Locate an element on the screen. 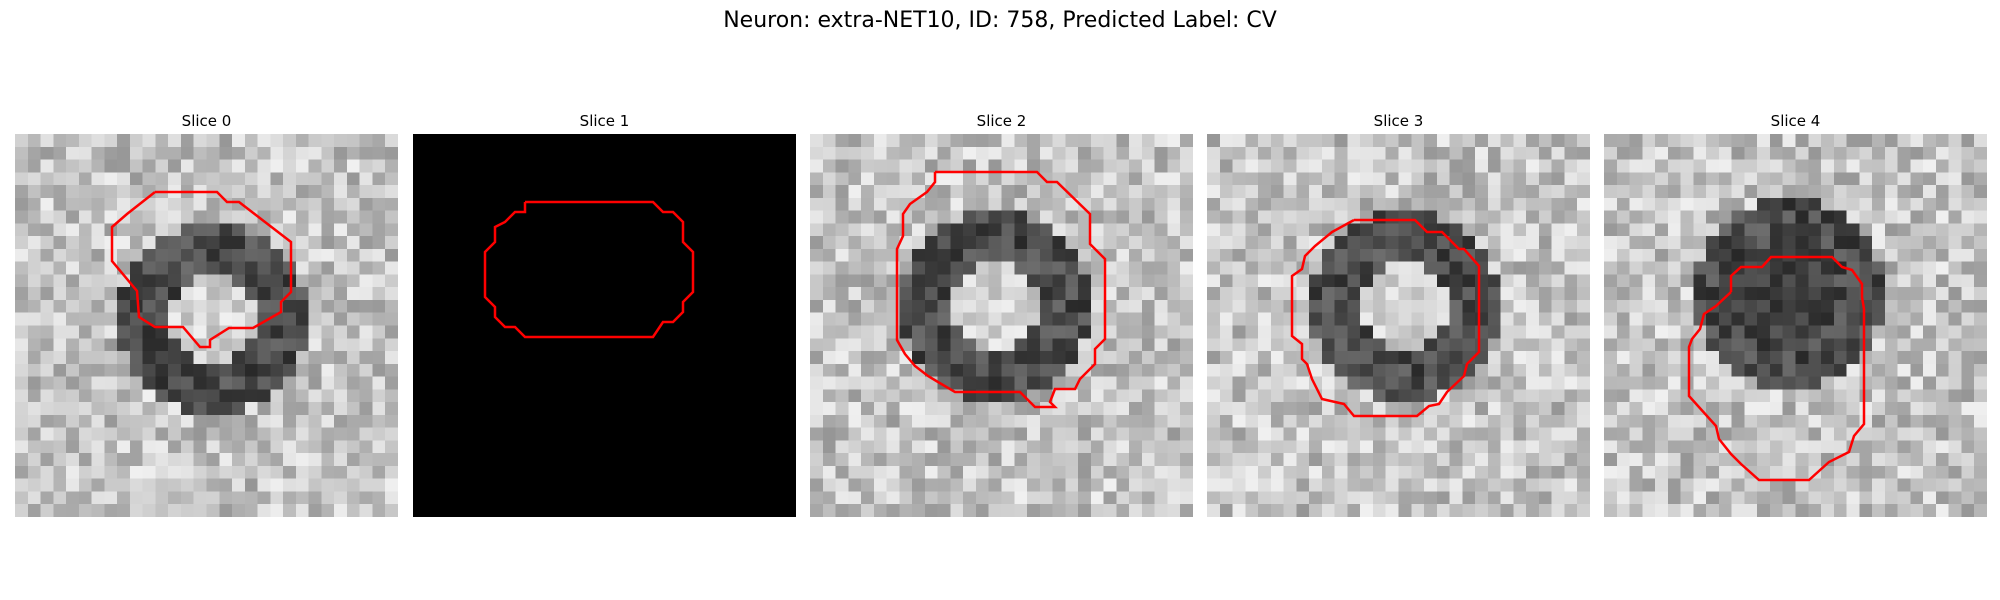  slice-title: Slice 2 is located at coordinates (1001, 121).